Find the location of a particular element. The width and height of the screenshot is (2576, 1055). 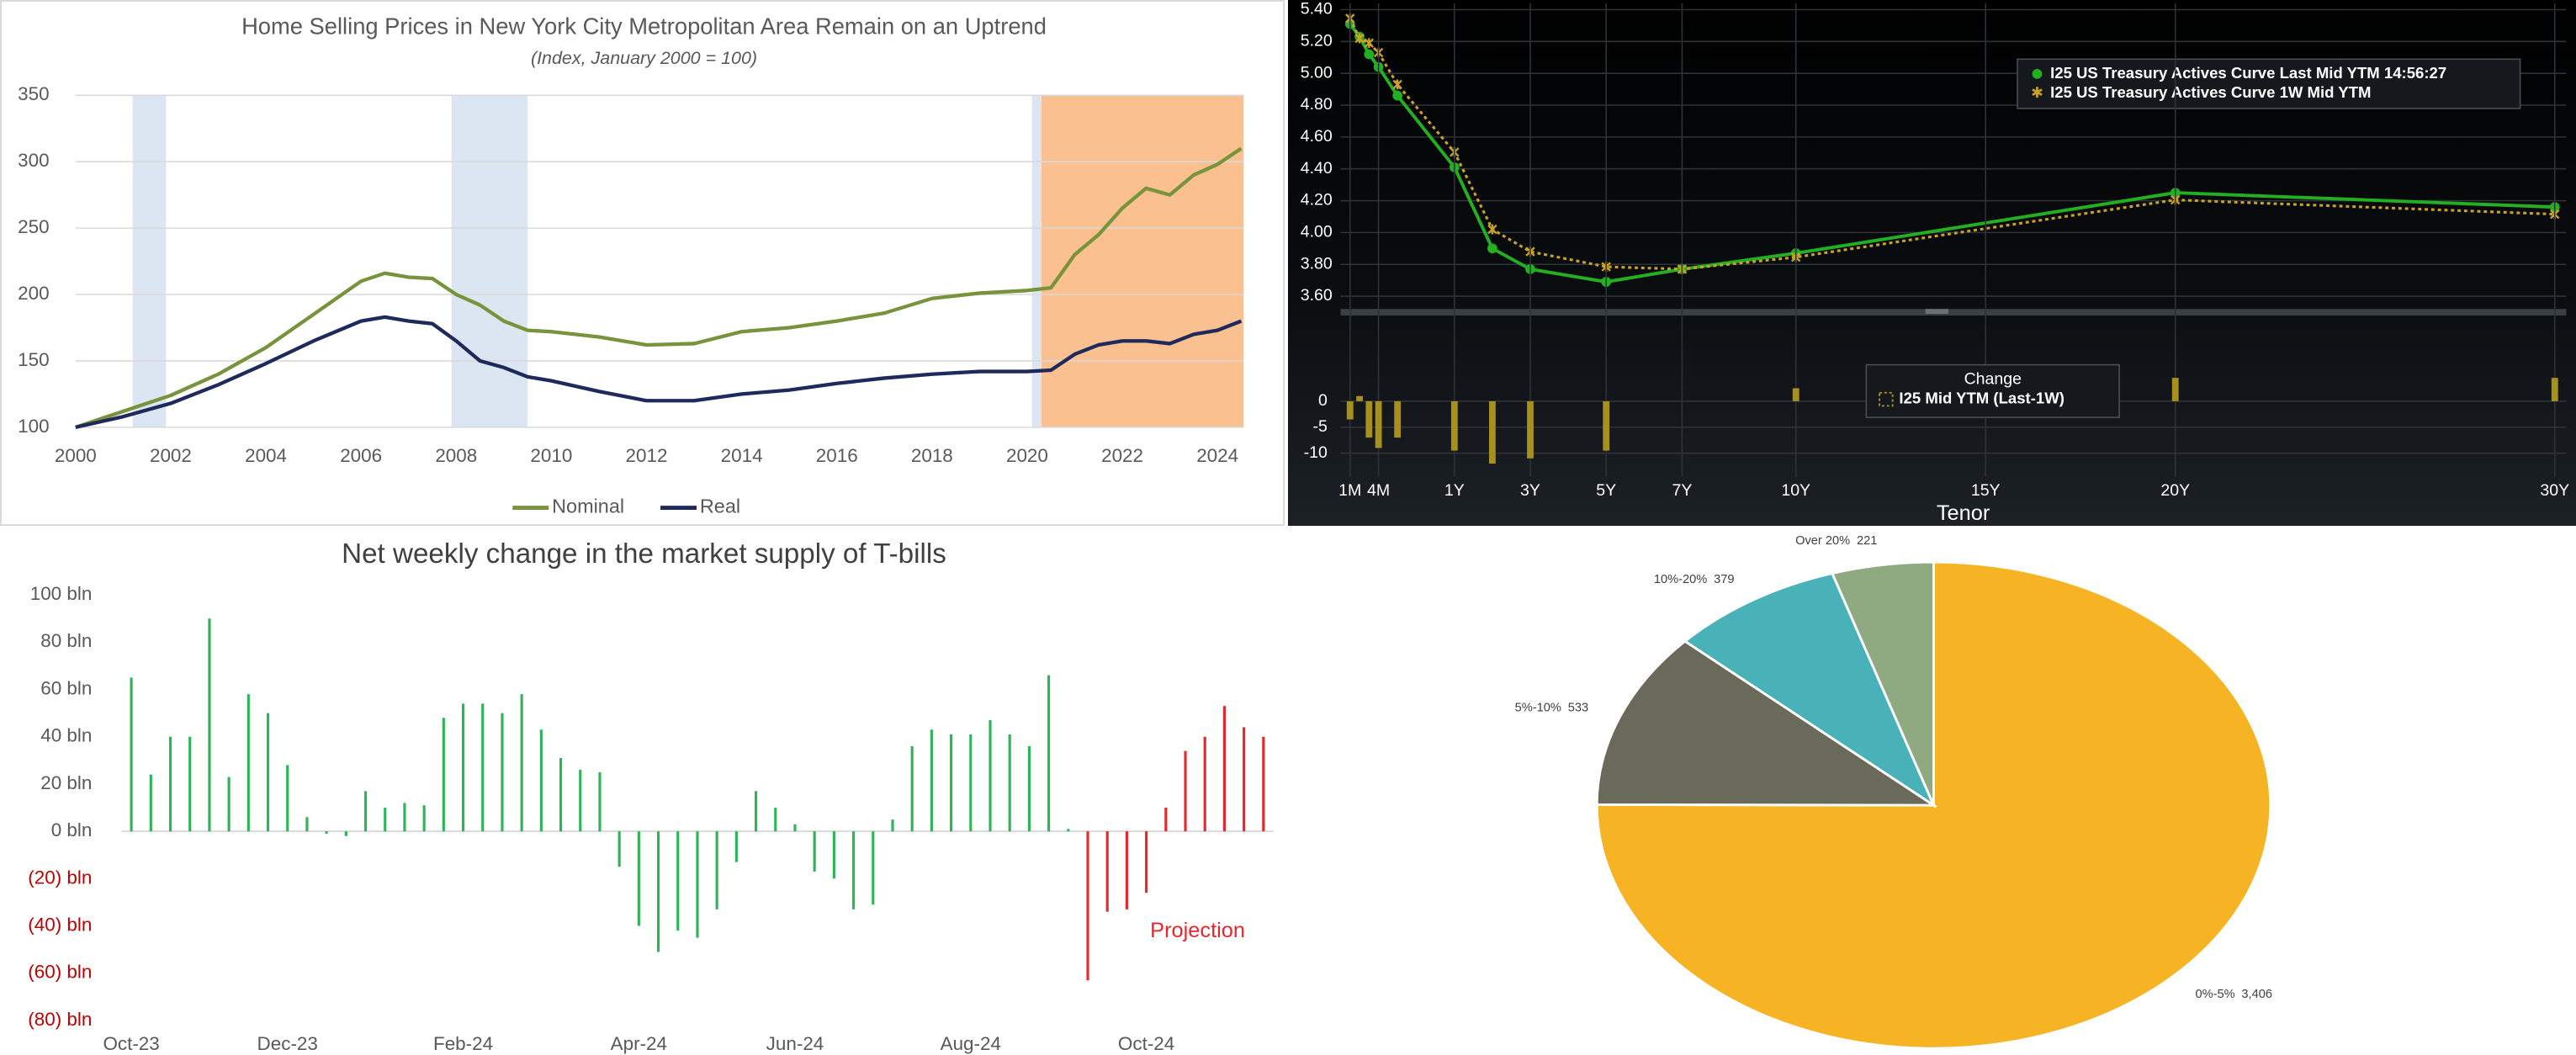

data-label: 0%-5% 3,406 is located at coordinates (2233, 995).